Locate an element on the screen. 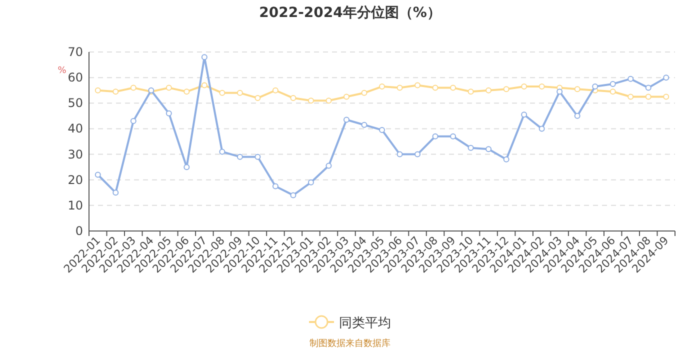 The width and height of the screenshot is (700, 350). chart-title: 2022-2024年分位图（%） is located at coordinates (350, 13).